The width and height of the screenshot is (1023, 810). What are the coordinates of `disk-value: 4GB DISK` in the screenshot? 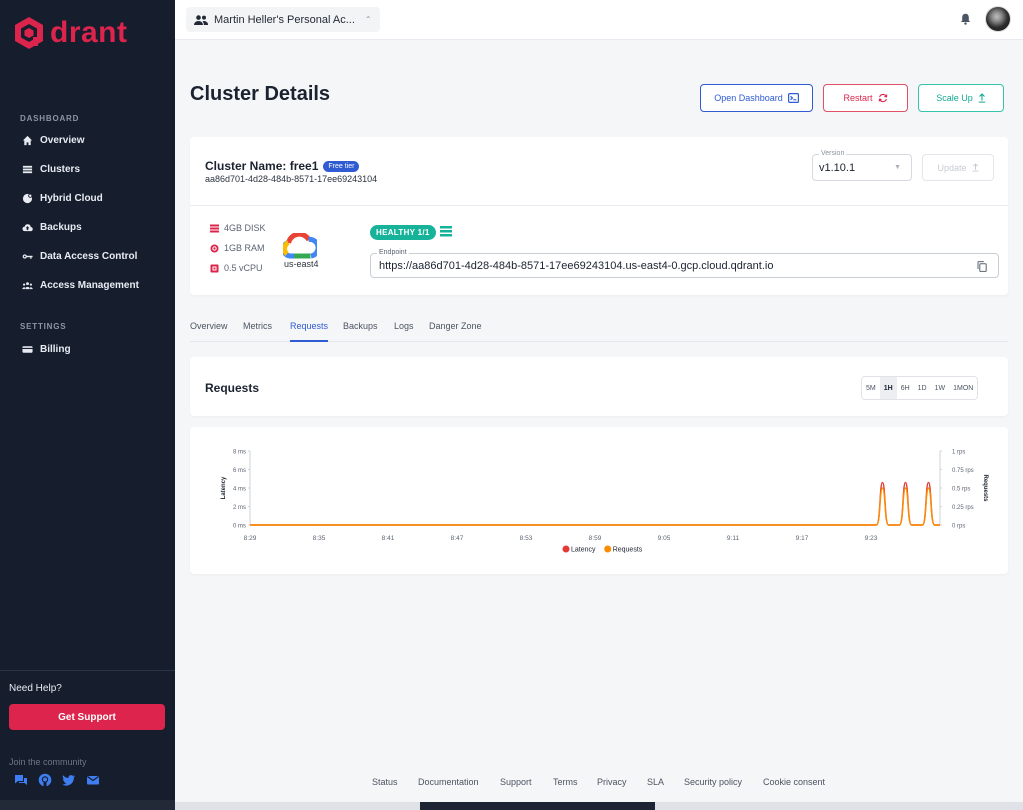 It's located at (245, 228).